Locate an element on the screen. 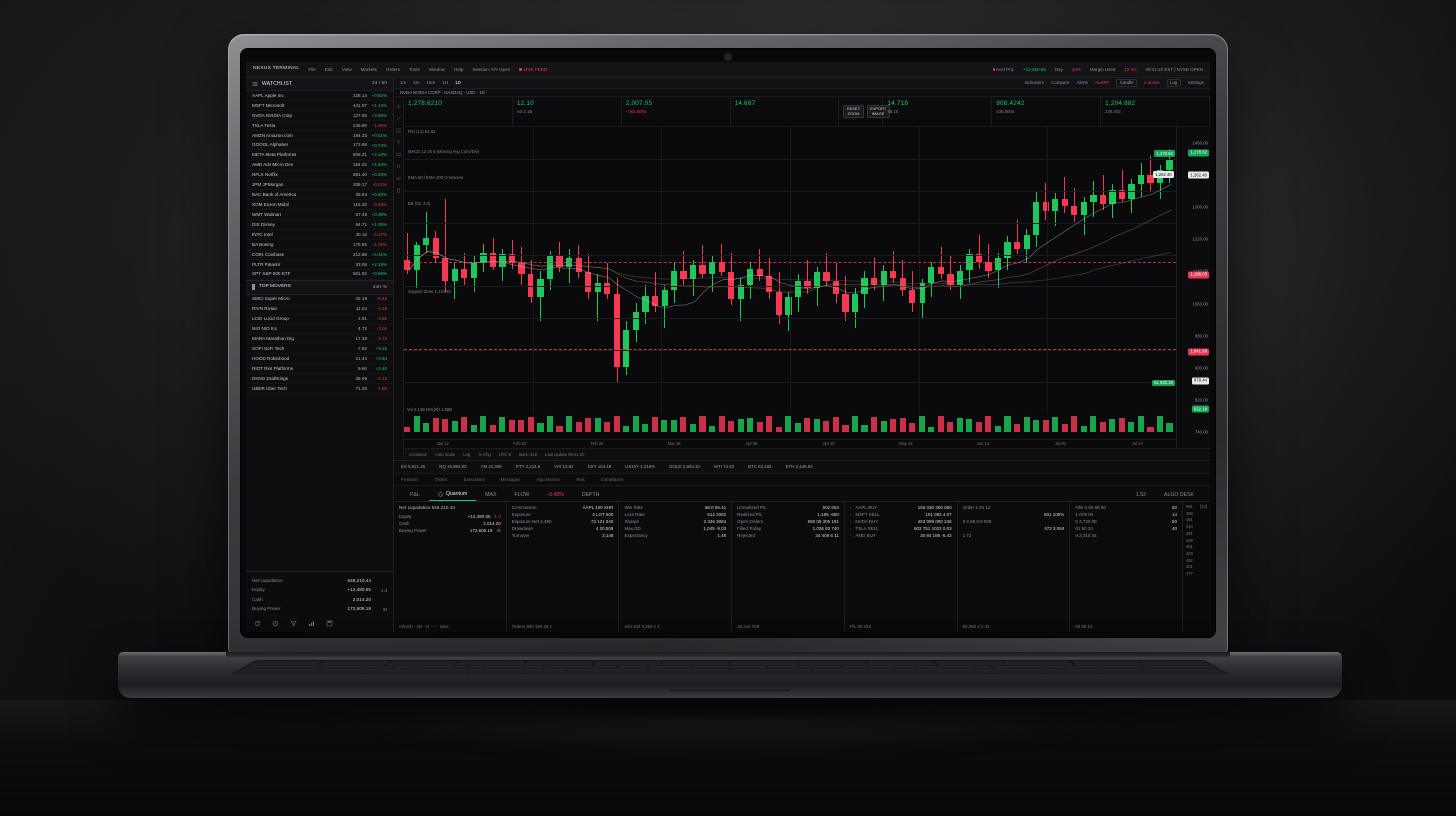 The image size is (1456, 816). movers-row: UBER Uber Tech 71.25 -1.90 is located at coordinates (319, 389).